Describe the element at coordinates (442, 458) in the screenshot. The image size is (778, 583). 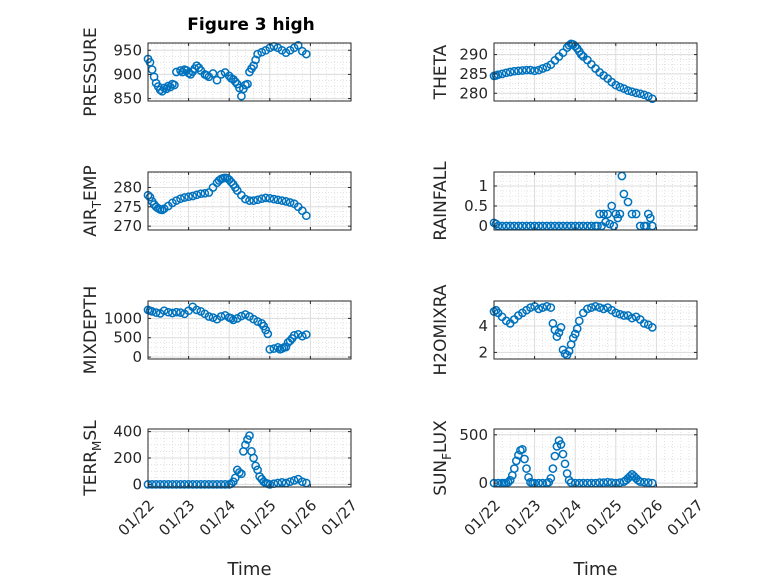
I see `y-axis-label: SUNFLUX` at that location.